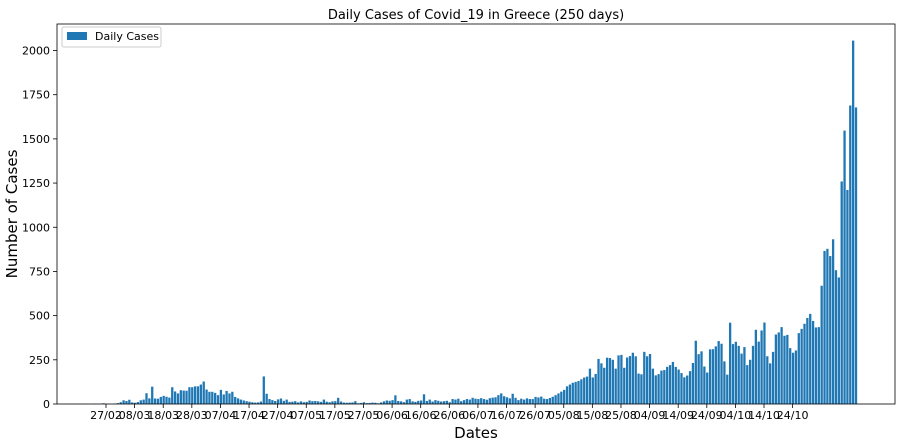 The width and height of the screenshot is (901, 445). What do you see at coordinates (39, 228) in the screenshot?
I see `y-axis: 0 250 500 750 1000 1250 1500 1750 2000` at bounding box center [39, 228].